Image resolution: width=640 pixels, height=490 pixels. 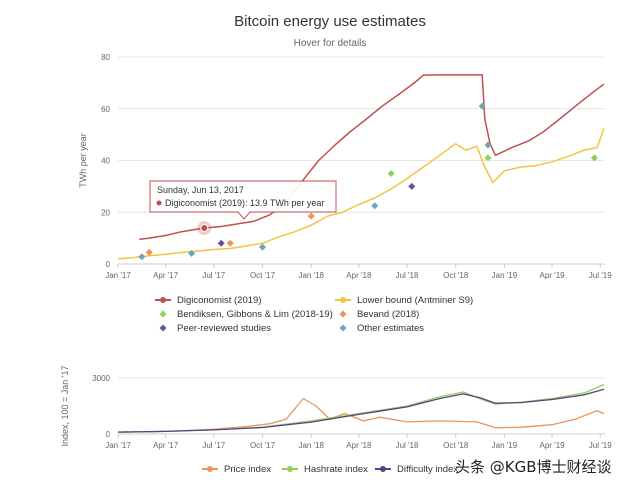 I want to click on tooltip-box, so click(x=243, y=200).